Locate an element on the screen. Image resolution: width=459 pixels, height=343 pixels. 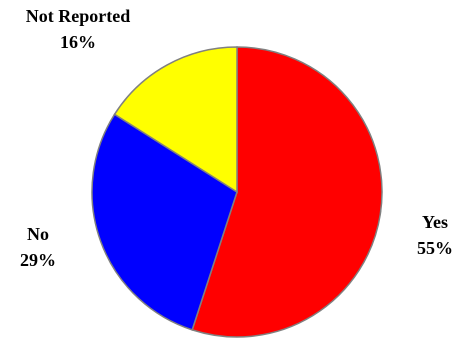
label-no-value: 29% is located at coordinates (38, 260).